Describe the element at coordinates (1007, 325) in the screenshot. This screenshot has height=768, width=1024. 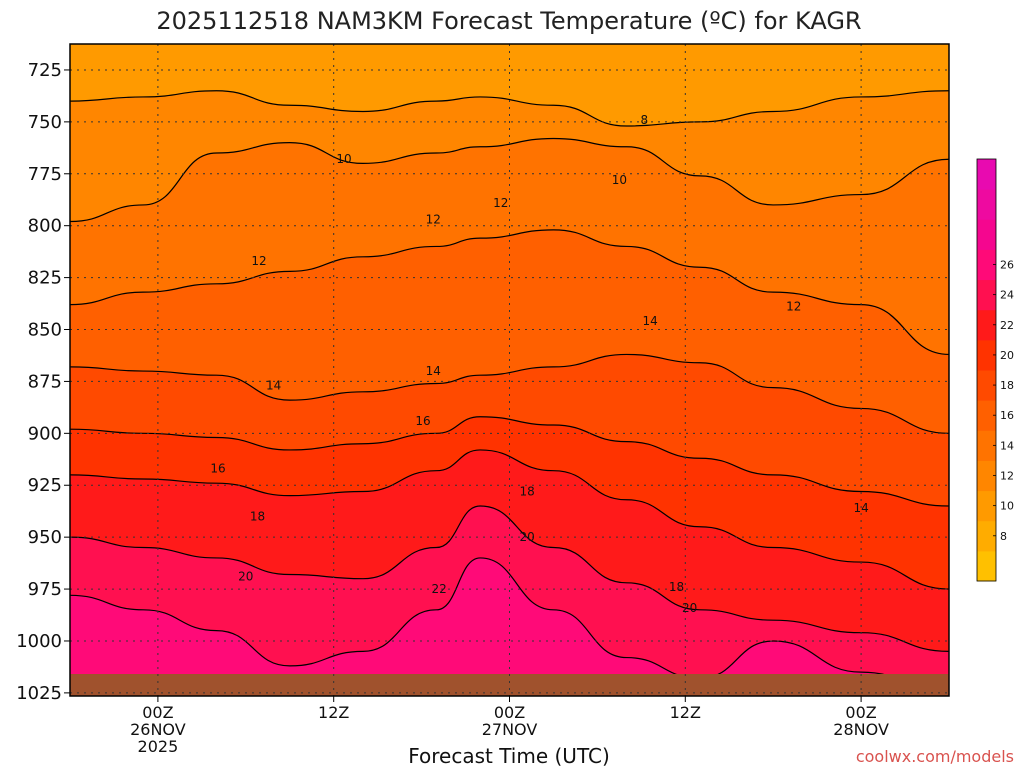
I see `colorbar-label: 22` at that location.